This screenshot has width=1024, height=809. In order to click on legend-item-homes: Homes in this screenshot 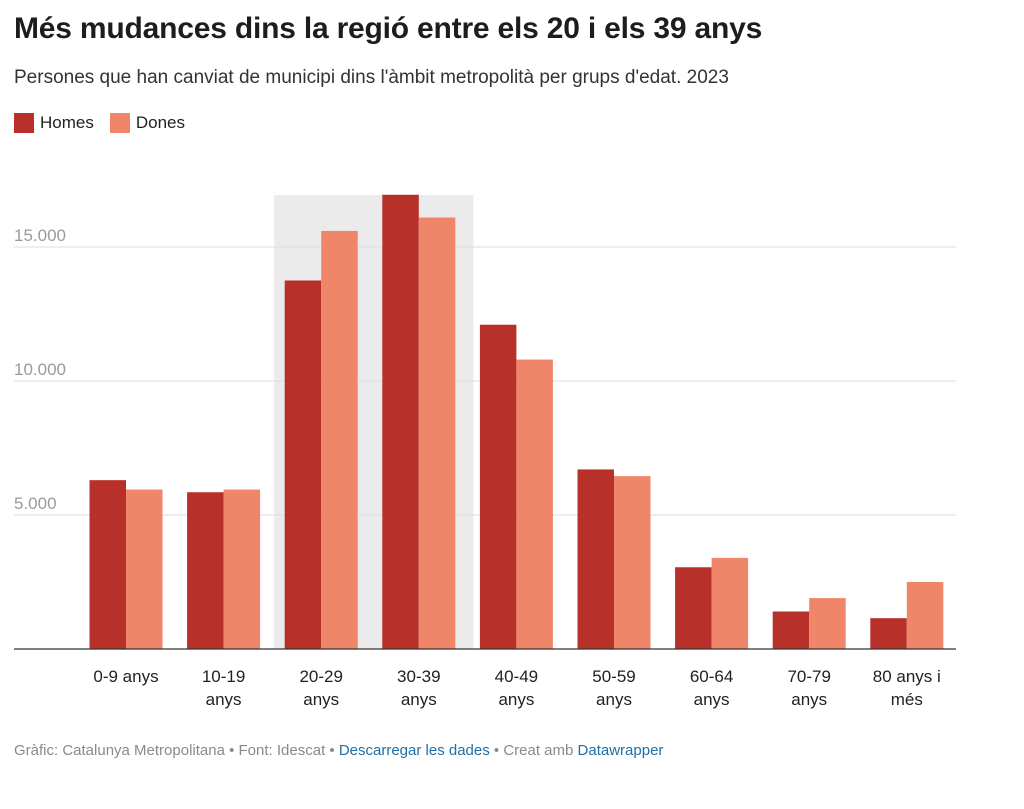, I will do `click(54, 123)`.